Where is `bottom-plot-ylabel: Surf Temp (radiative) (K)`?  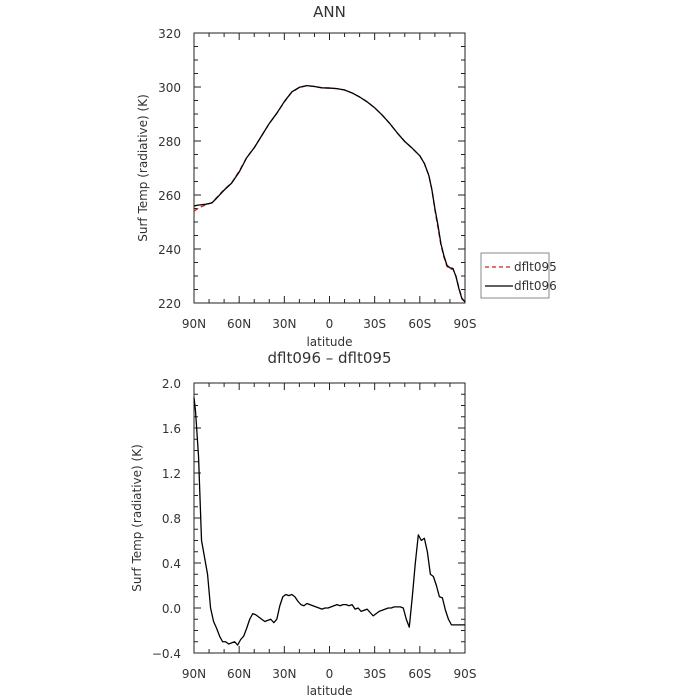
bottom-plot-ylabel: Surf Temp (radiative) (K) is located at coordinates (137, 518).